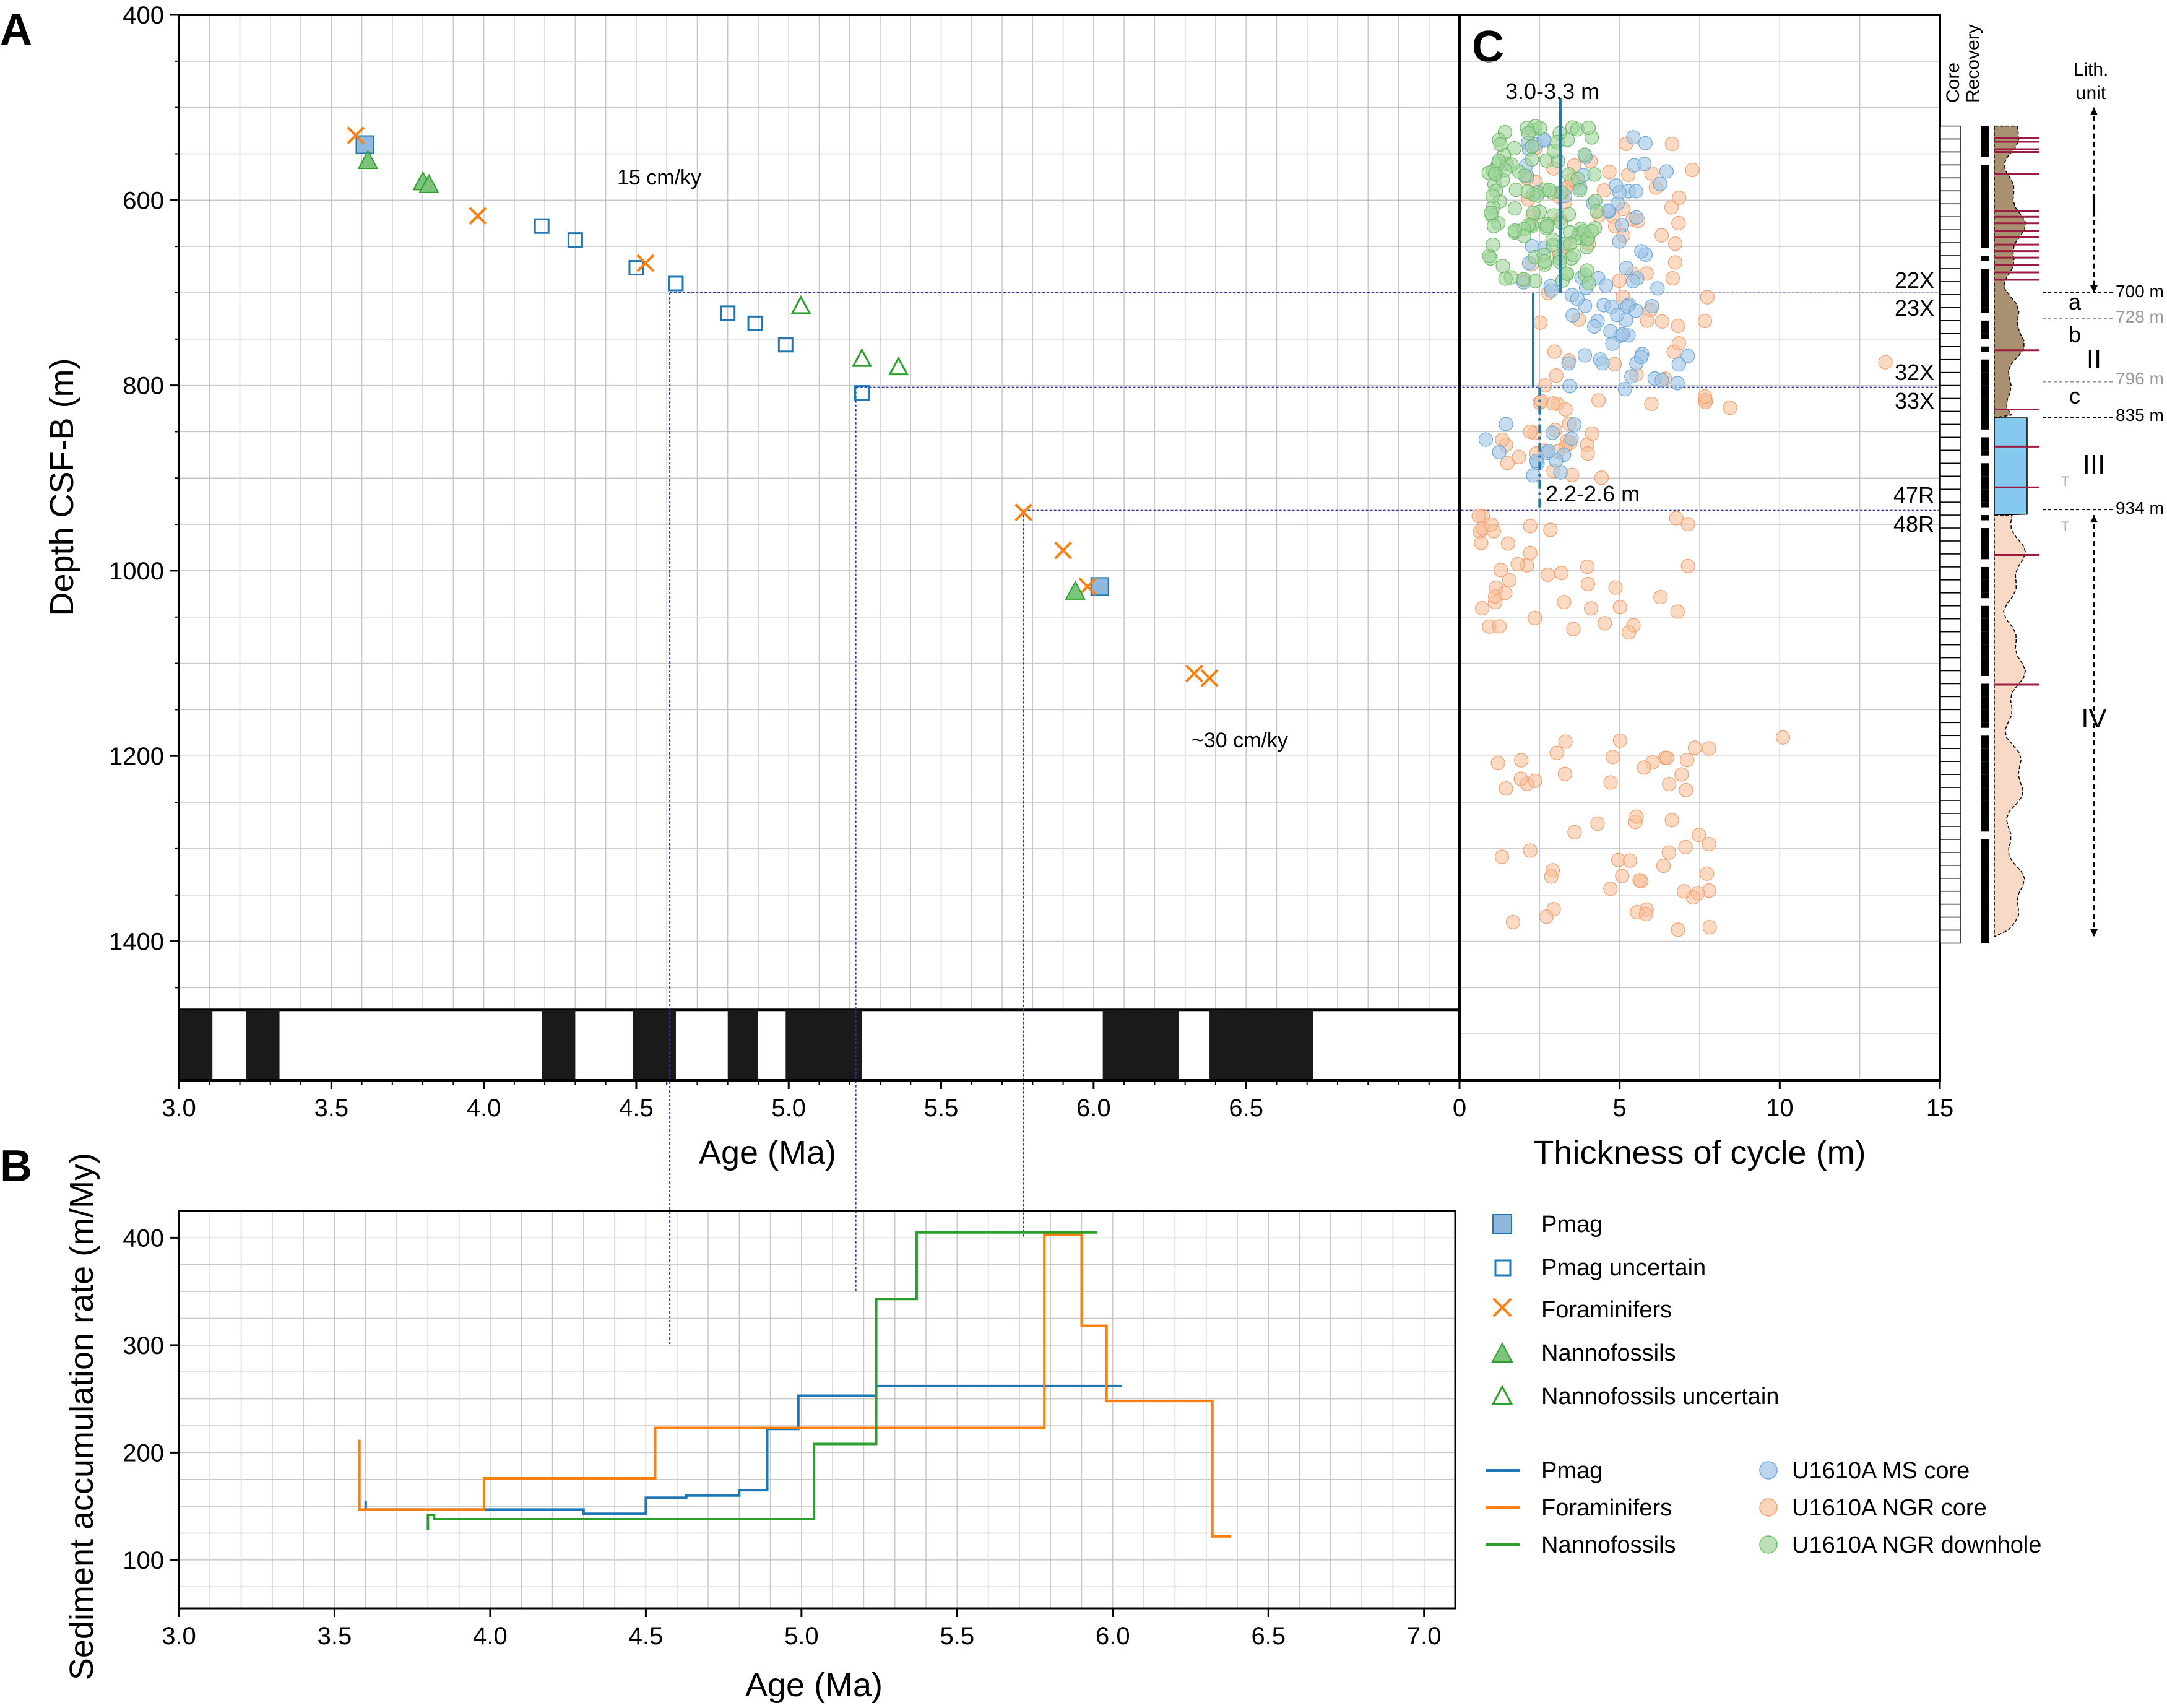 The height and width of the screenshot is (1708, 2167). What do you see at coordinates (143, 1453) in the screenshot?
I see `y-tick-label: 200` at bounding box center [143, 1453].